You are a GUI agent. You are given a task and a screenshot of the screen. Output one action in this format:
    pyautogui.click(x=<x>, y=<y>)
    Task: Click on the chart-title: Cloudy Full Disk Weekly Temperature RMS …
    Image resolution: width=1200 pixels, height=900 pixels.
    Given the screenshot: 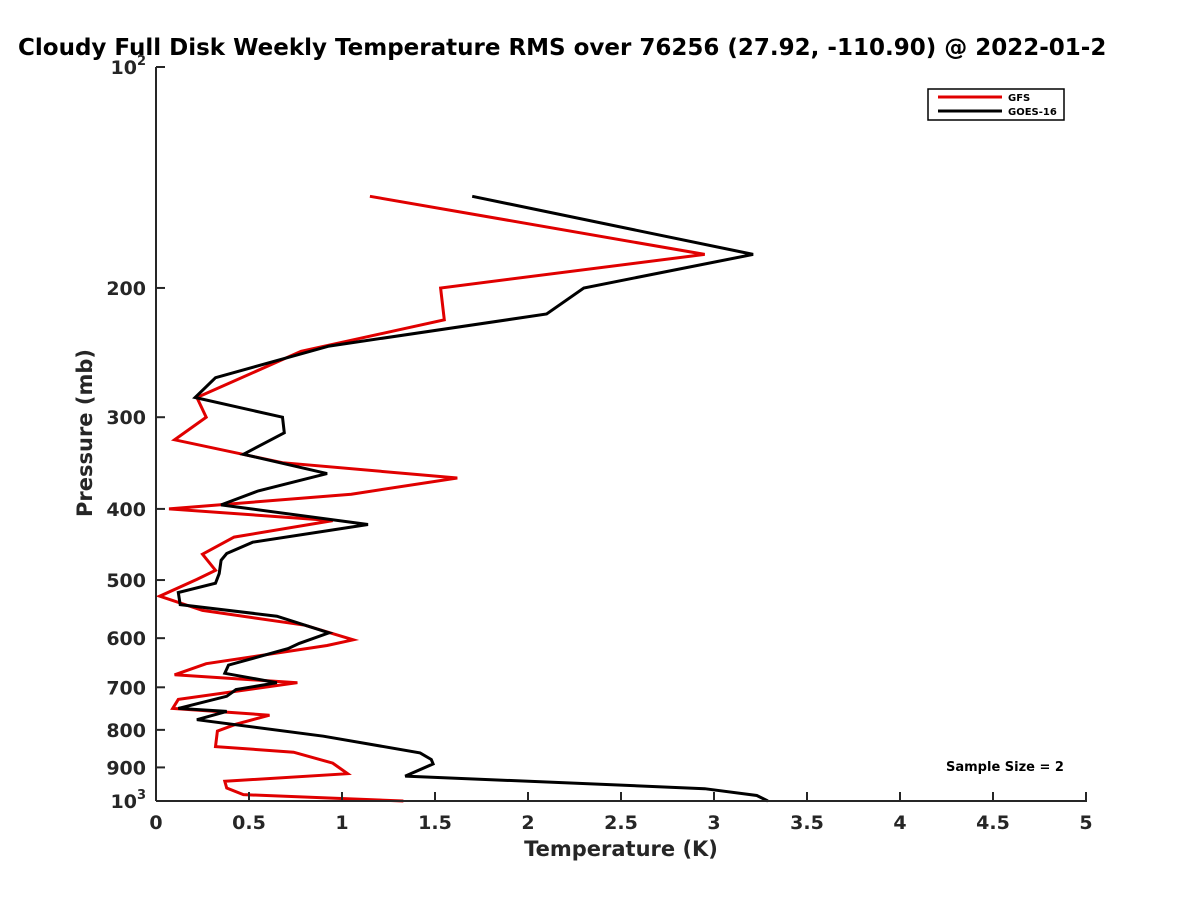 What is the action you would take?
    pyautogui.click(x=562, y=48)
    